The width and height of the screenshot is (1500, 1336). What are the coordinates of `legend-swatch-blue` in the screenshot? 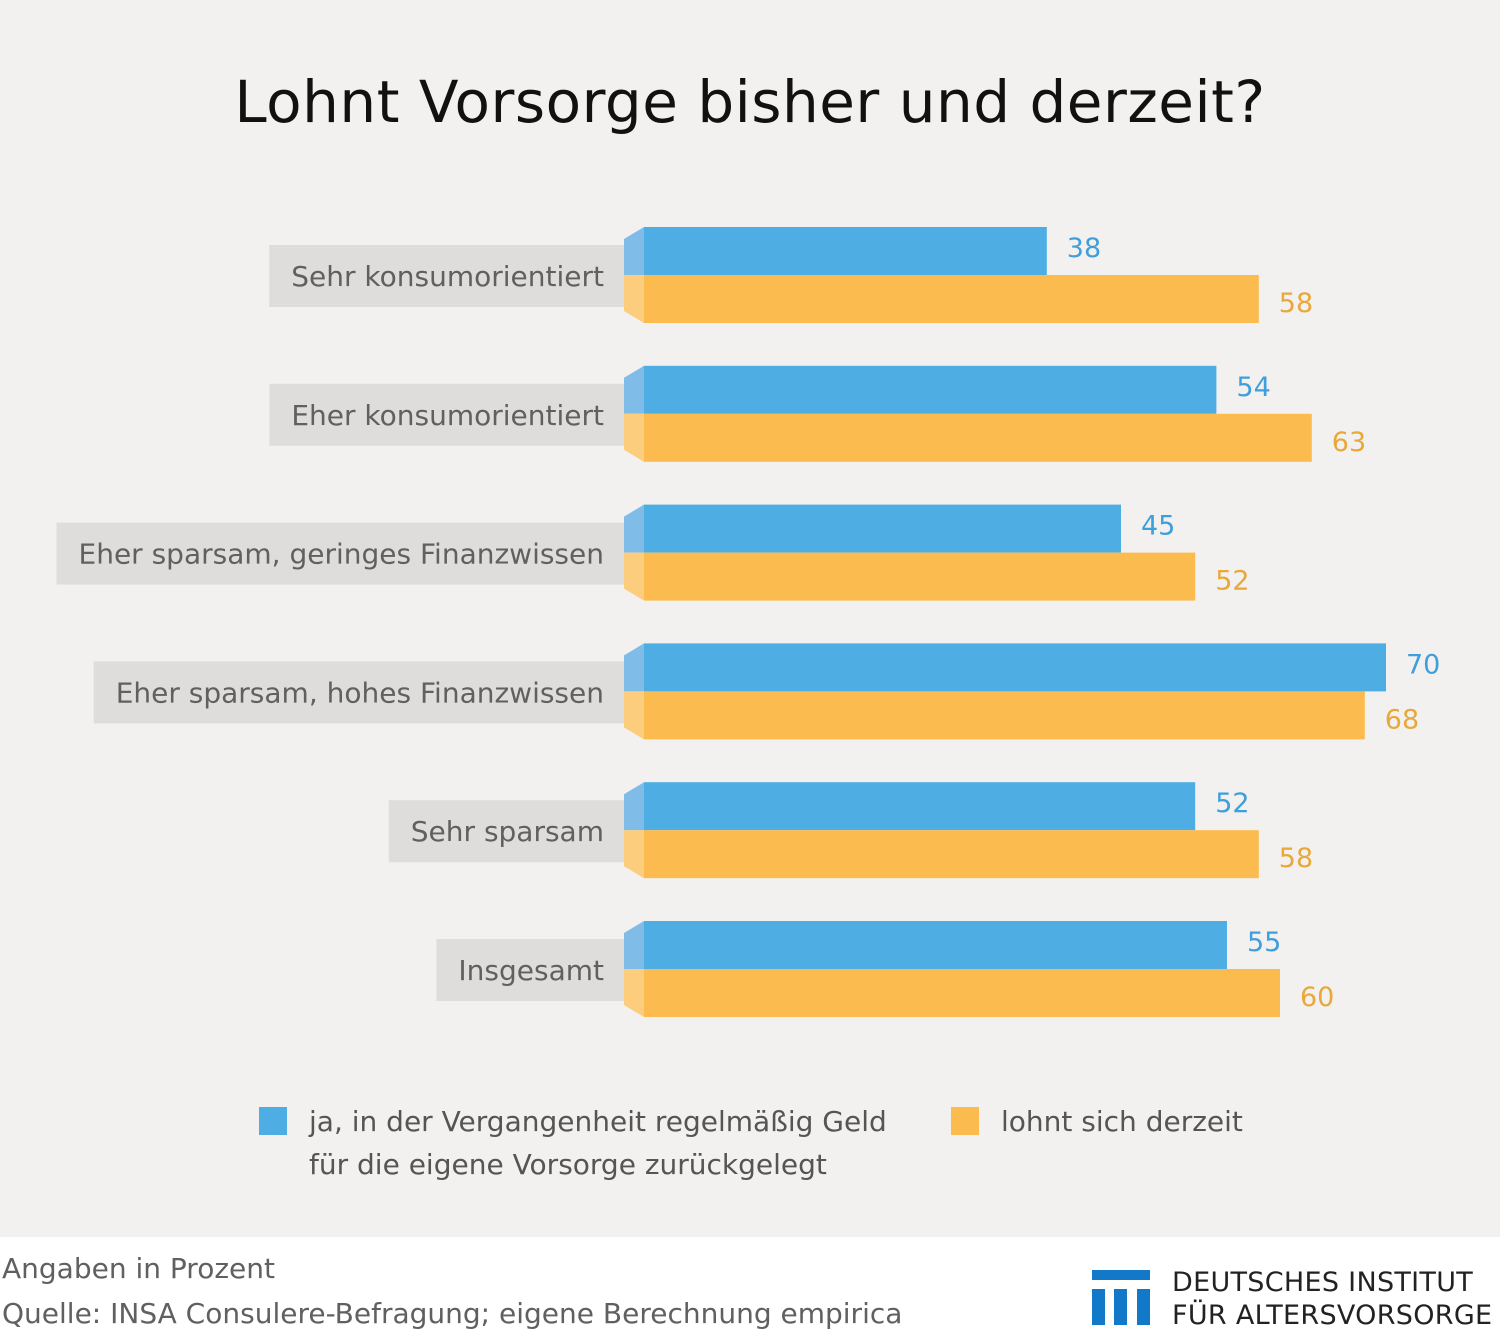 It's located at (273, 1121).